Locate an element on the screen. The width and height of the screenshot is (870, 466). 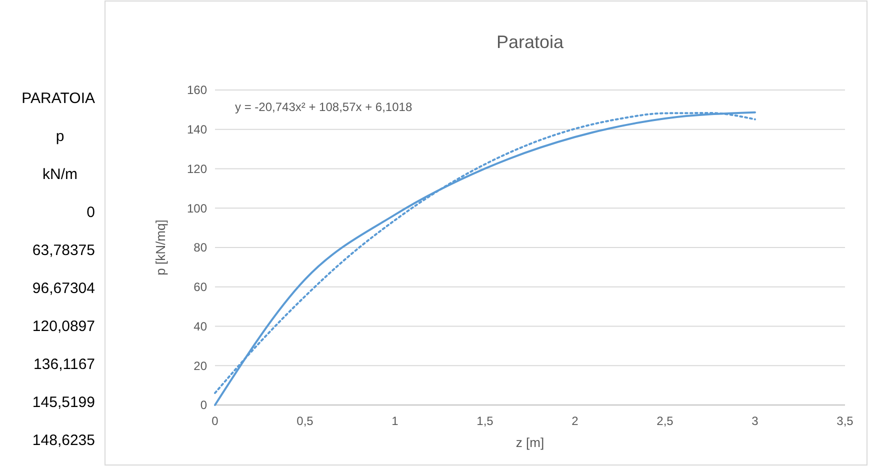
x-axis-title: z [m] is located at coordinates (530, 442).